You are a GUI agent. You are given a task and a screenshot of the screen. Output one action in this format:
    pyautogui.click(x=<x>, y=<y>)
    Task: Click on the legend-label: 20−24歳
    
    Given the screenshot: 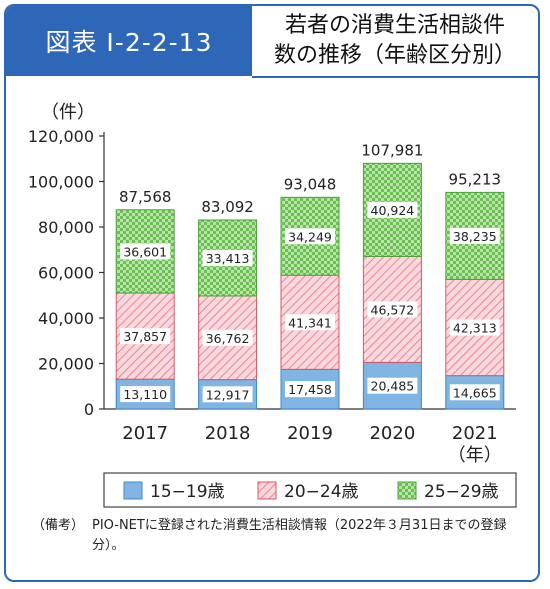 What is the action you would take?
    pyautogui.click(x=321, y=492)
    